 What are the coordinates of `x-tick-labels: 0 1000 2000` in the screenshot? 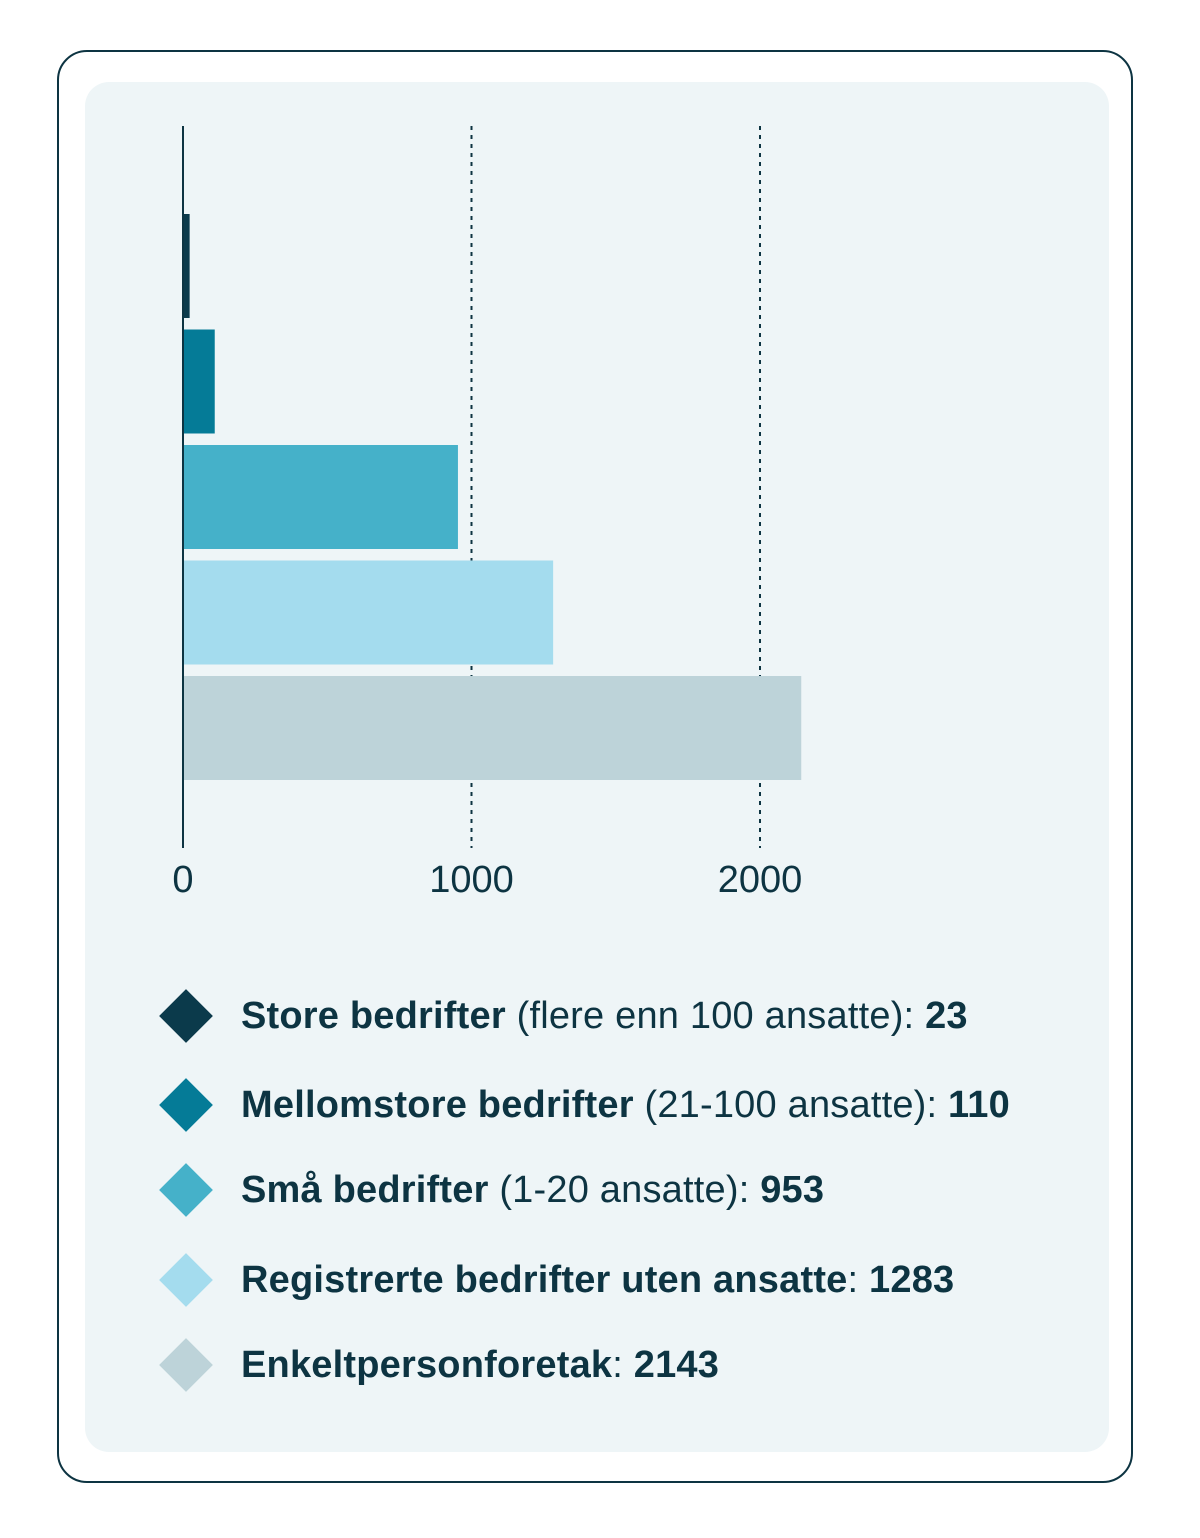 It's located at (487, 880).